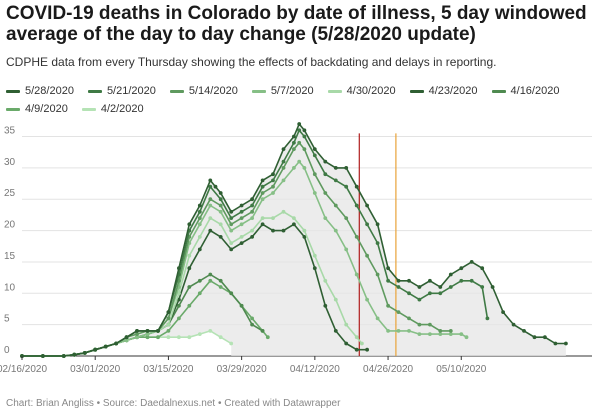  Describe the element at coordinates (122, 109) in the screenshot. I see `legend-label: 4/2/2020` at that location.